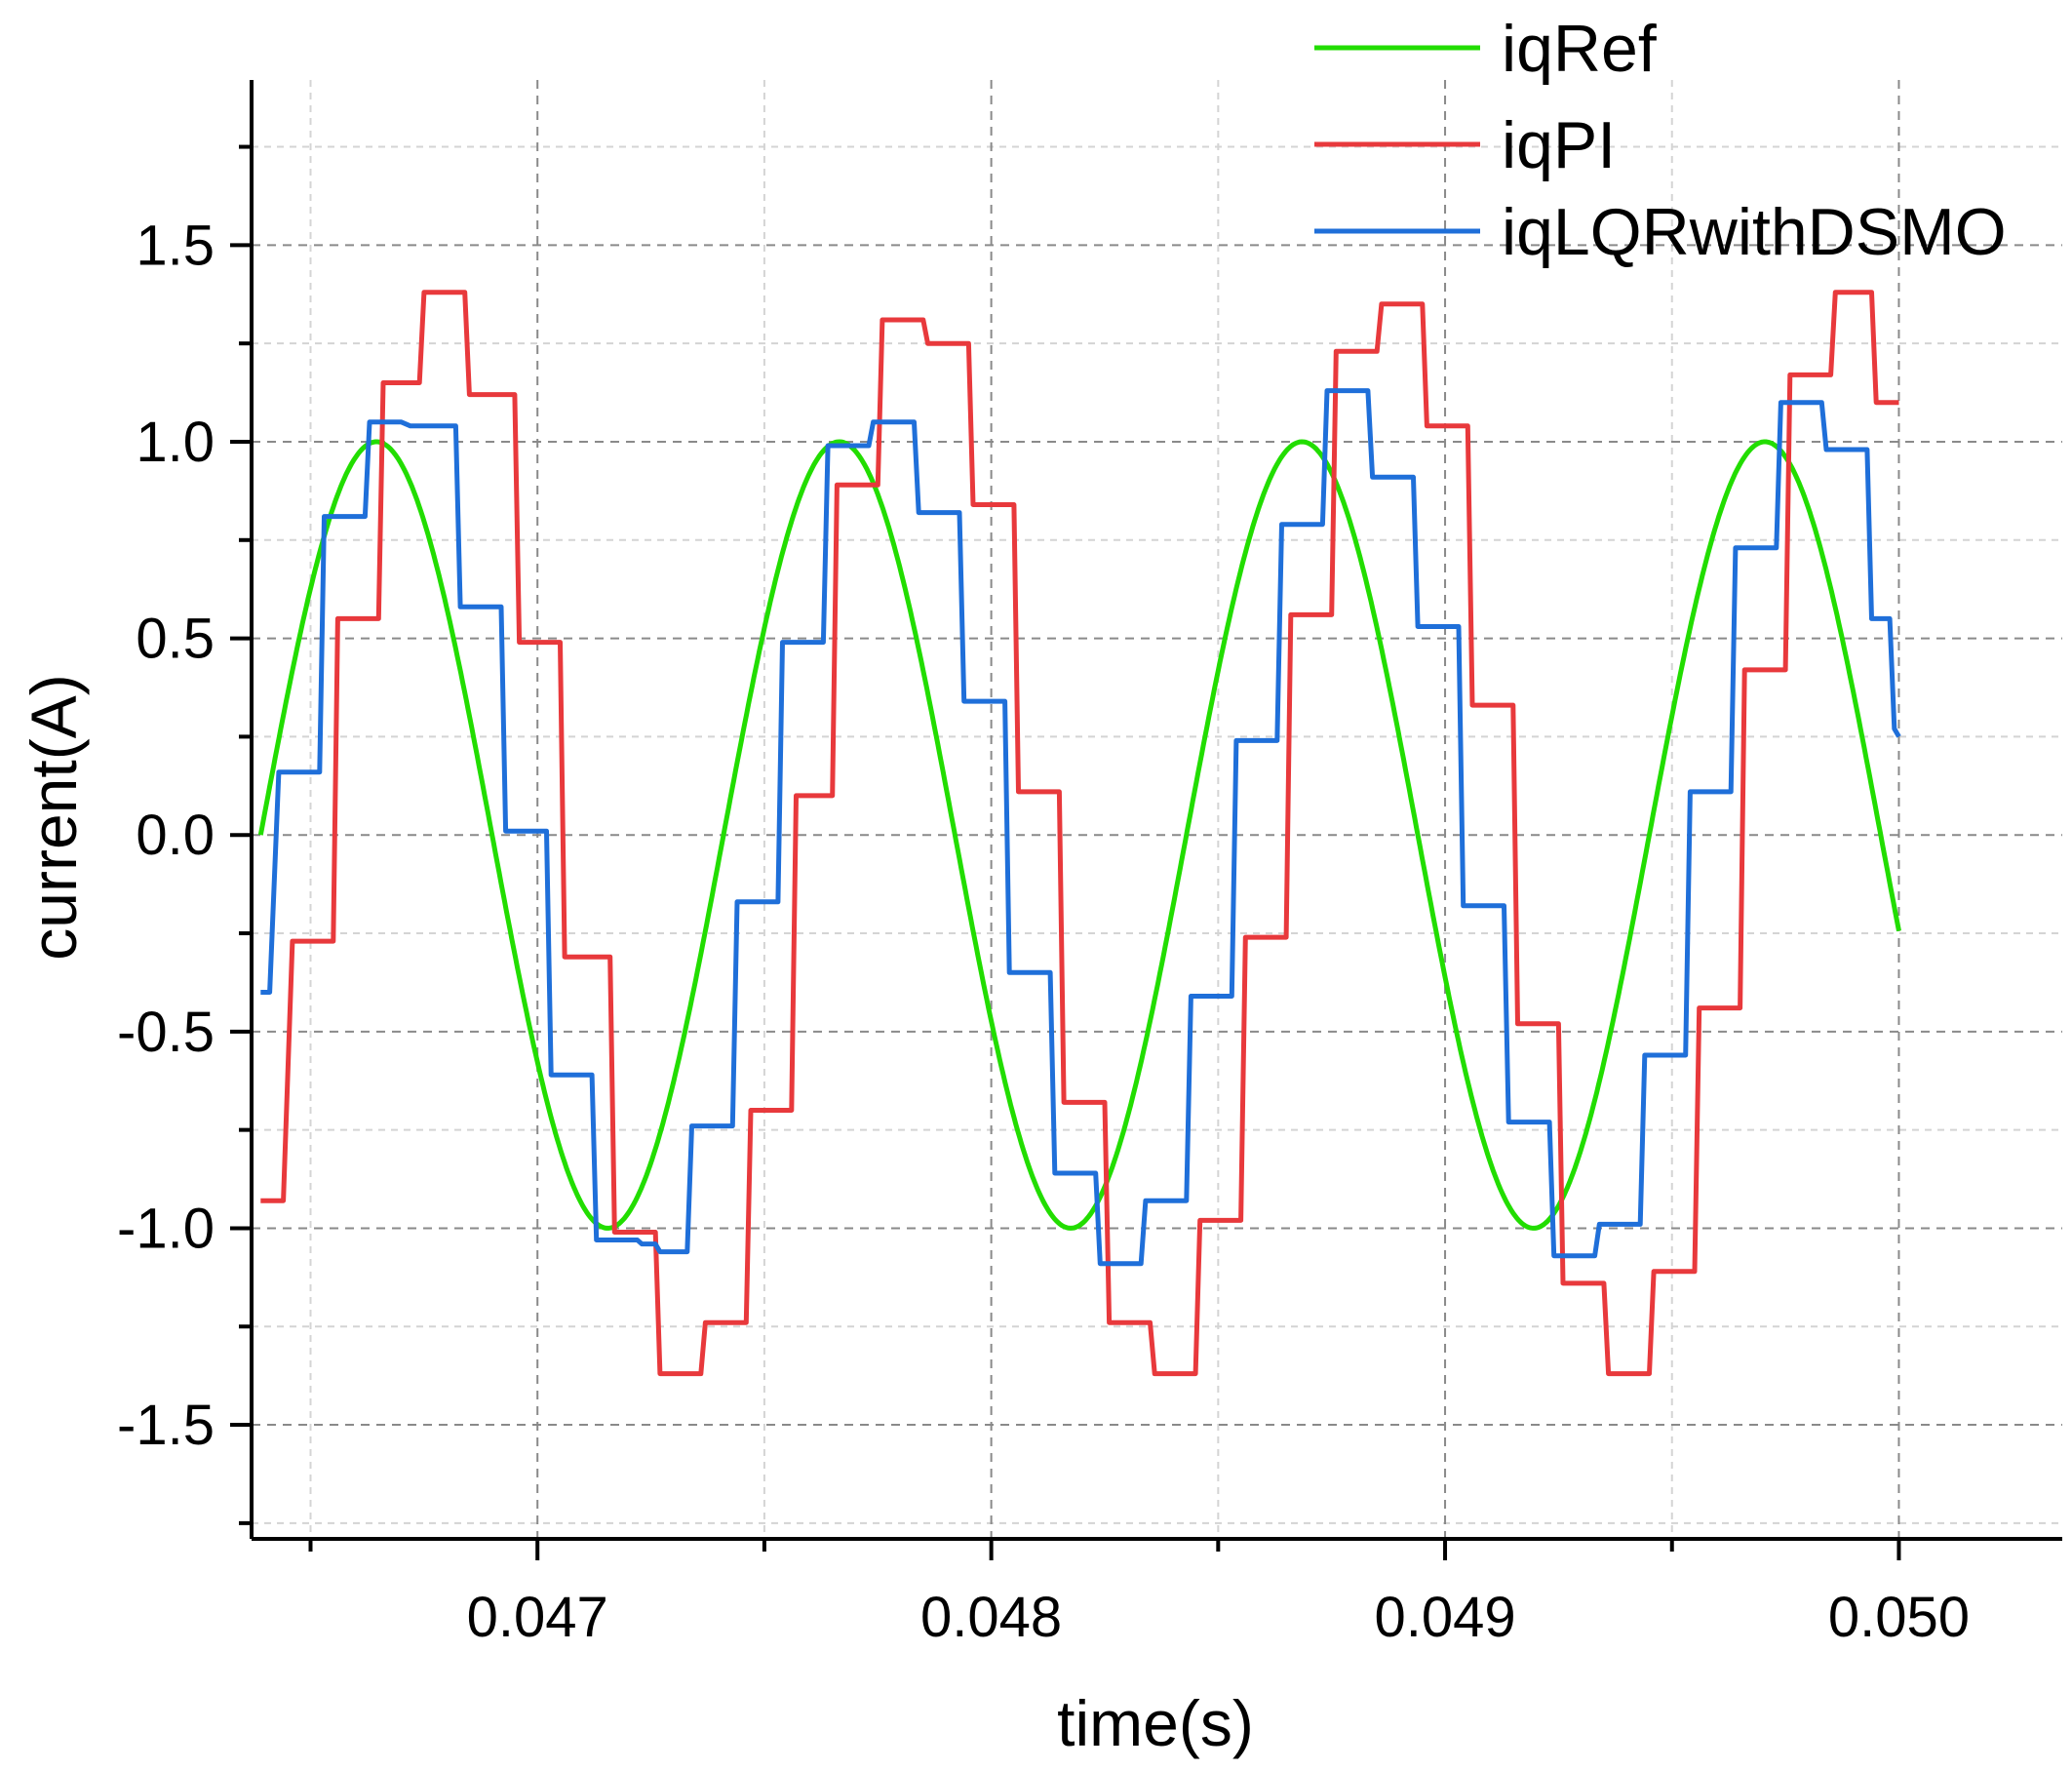 This screenshot has height=1770, width=2072. I want to click on x-axis-title: time(s), so click(1155, 1723).